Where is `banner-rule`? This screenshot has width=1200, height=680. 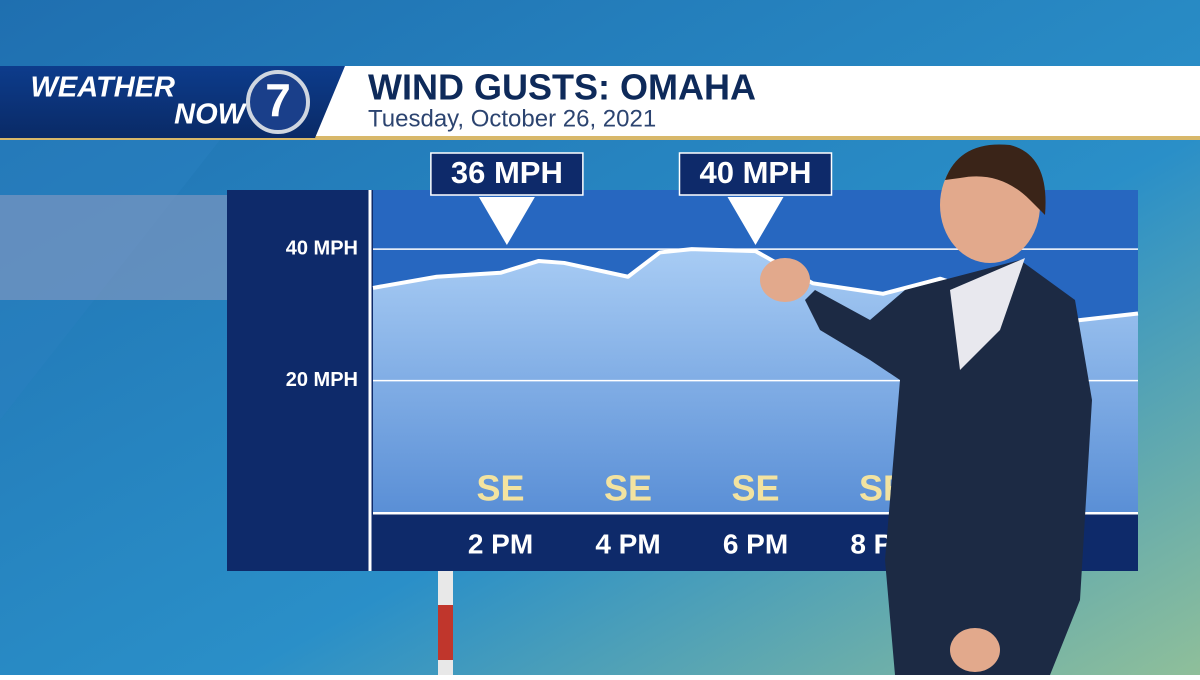
banner-rule is located at coordinates (600, 138).